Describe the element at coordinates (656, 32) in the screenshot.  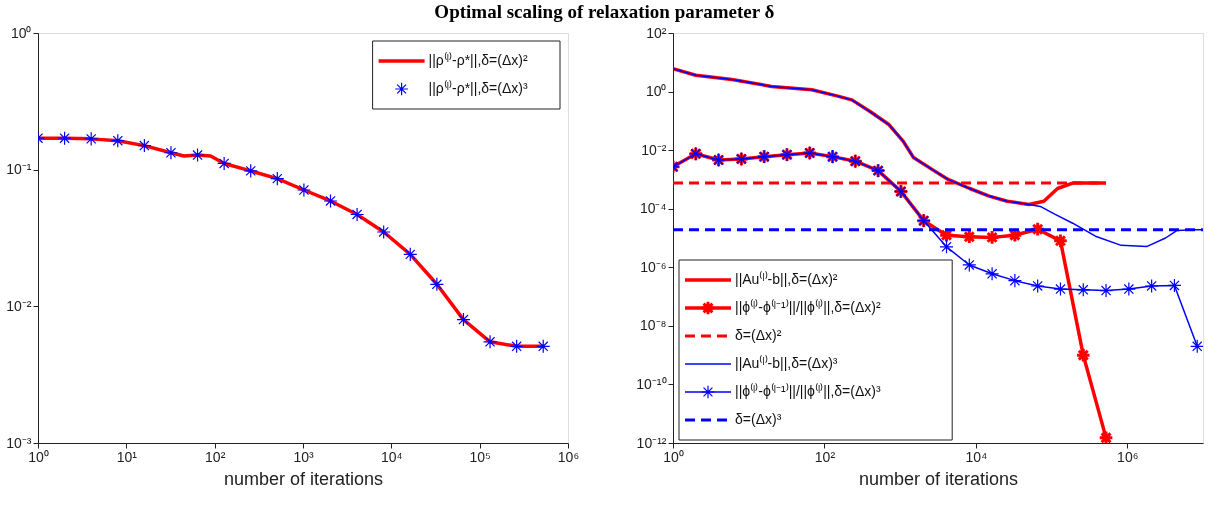
I see `y-tick-label: 10²` at that location.